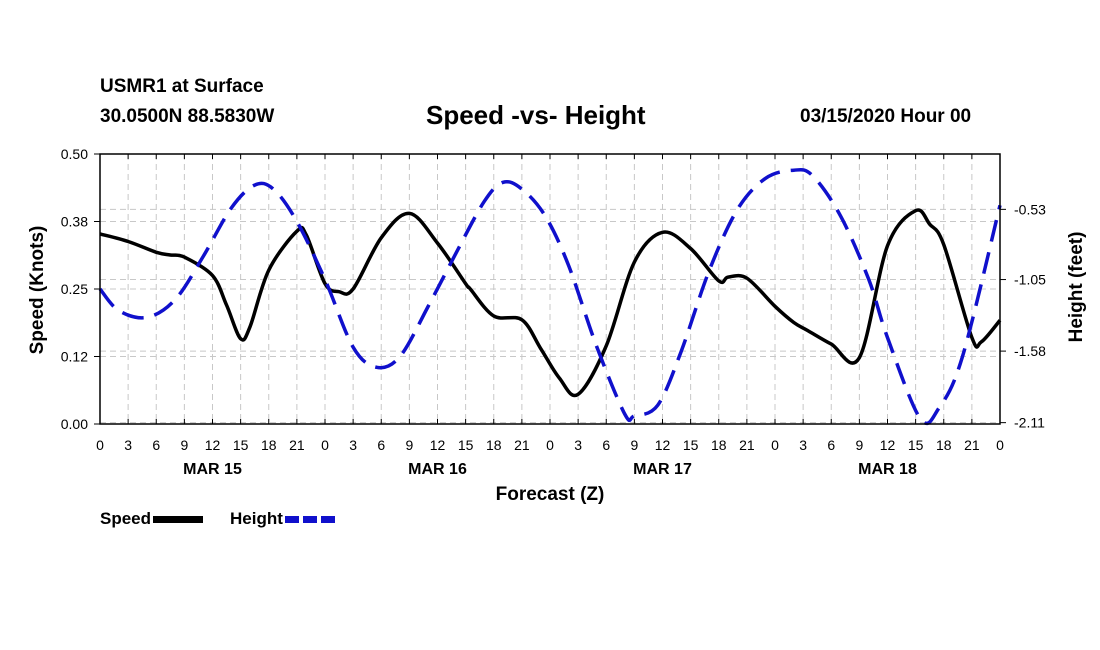 Image resolution: width=1100 pixels, height=650 pixels. I want to click on y-tick-label: 0.38, so click(74, 222).